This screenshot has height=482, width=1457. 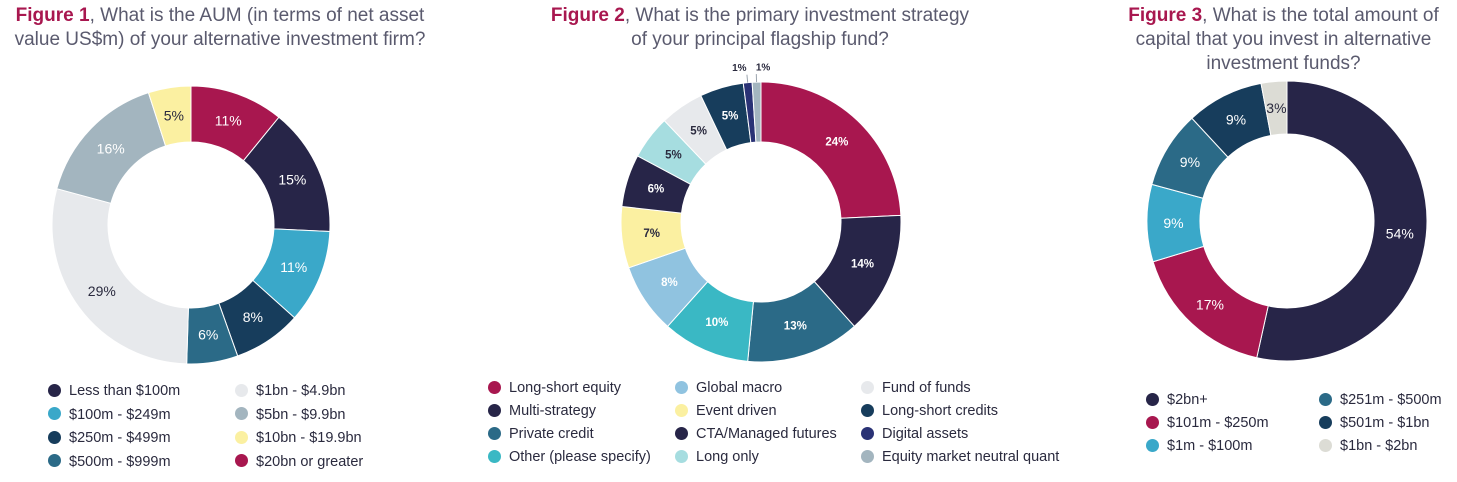 What do you see at coordinates (656, 189) in the screenshot?
I see `slice-label-cta-managed-futures: 6%` at bounding box center [656, 189].